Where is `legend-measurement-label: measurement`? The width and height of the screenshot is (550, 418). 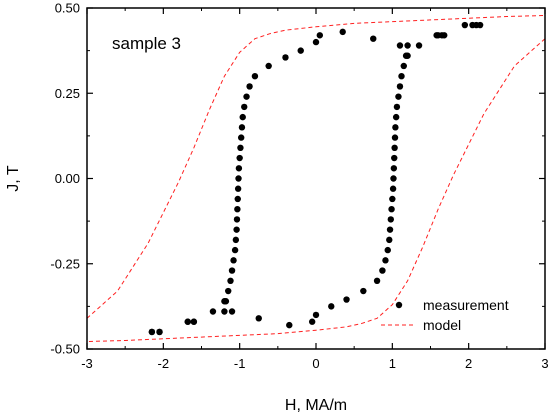
legend-measurement-label: measurement is located at coordinates (466, 305).